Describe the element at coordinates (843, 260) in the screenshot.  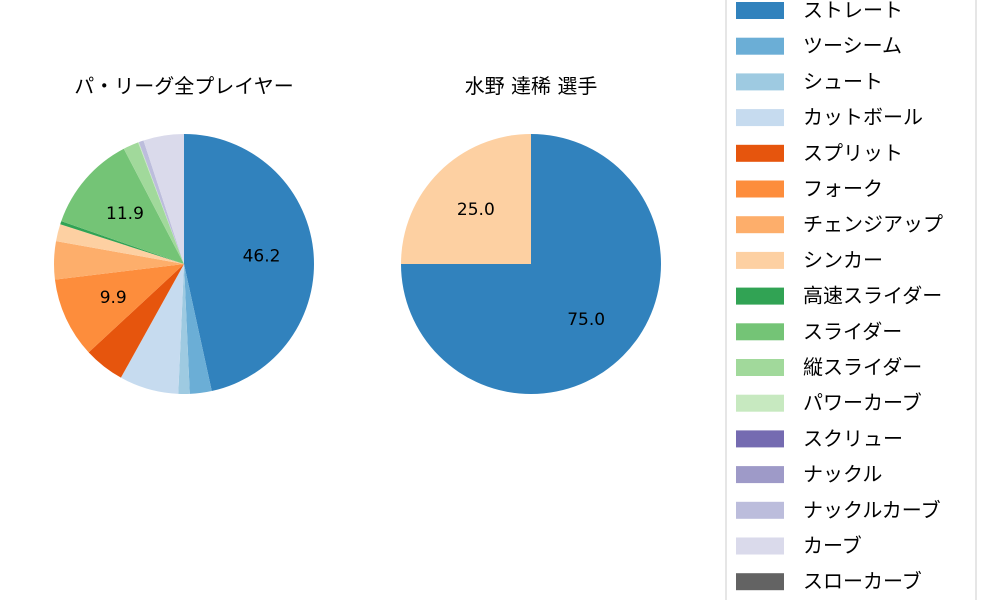
I see `legend-label-7: シンカー` at that location.